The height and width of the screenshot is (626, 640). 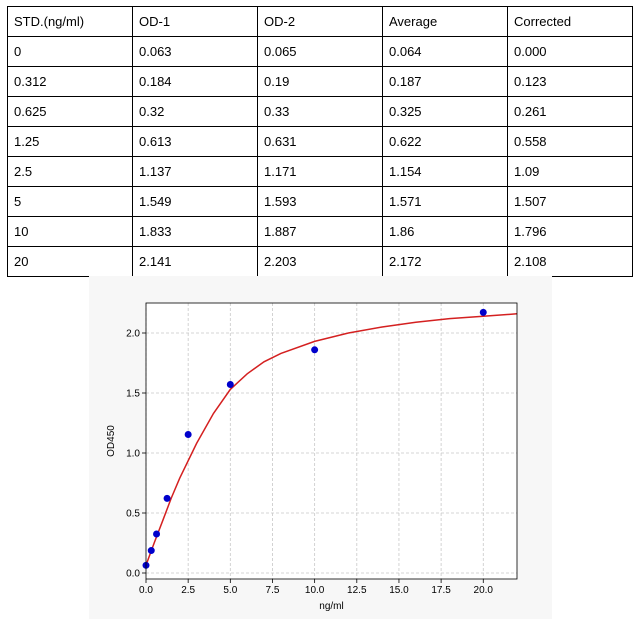 What do you see at coordinates (195, 261) in the screenshot?
I see `table-cell: 2.141` at bounding box center [195, 261].